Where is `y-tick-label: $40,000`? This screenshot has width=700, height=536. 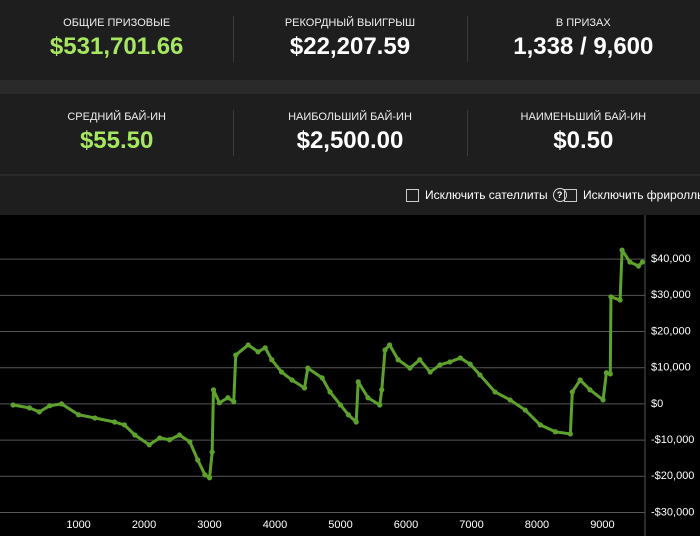
y-tick-label: $40,000 is located at coordinates (671, 259).